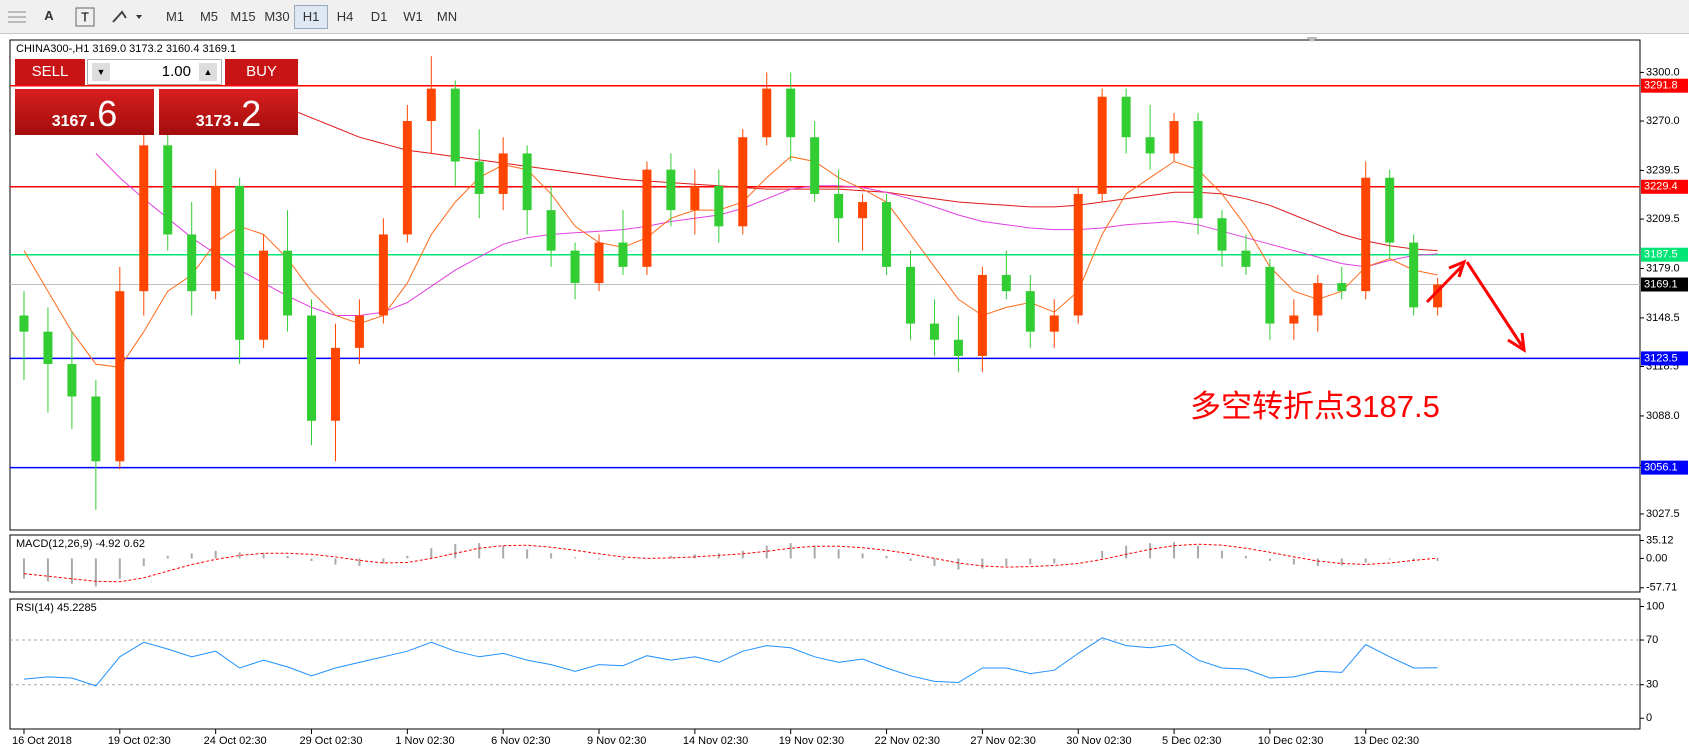 The height and width of the screenshot is (752, 1689). I want to click on y-tick-label: 100, so click(1655, 606).